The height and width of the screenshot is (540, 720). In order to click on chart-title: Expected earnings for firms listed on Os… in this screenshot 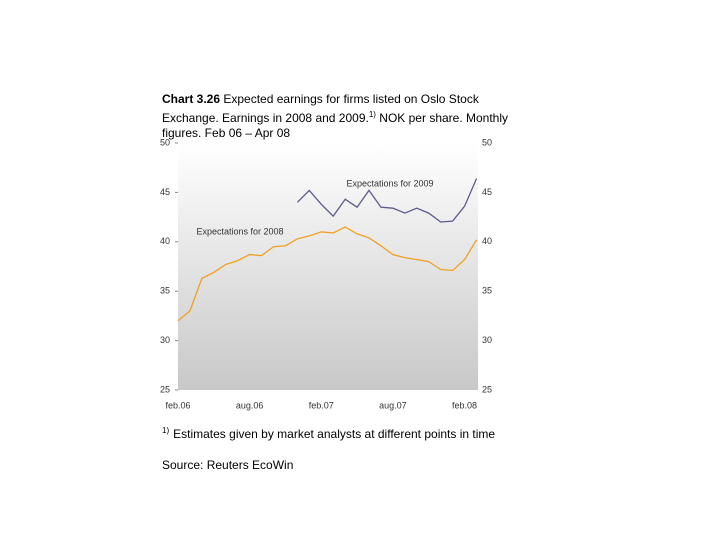, I will do `click(320, 108)`.